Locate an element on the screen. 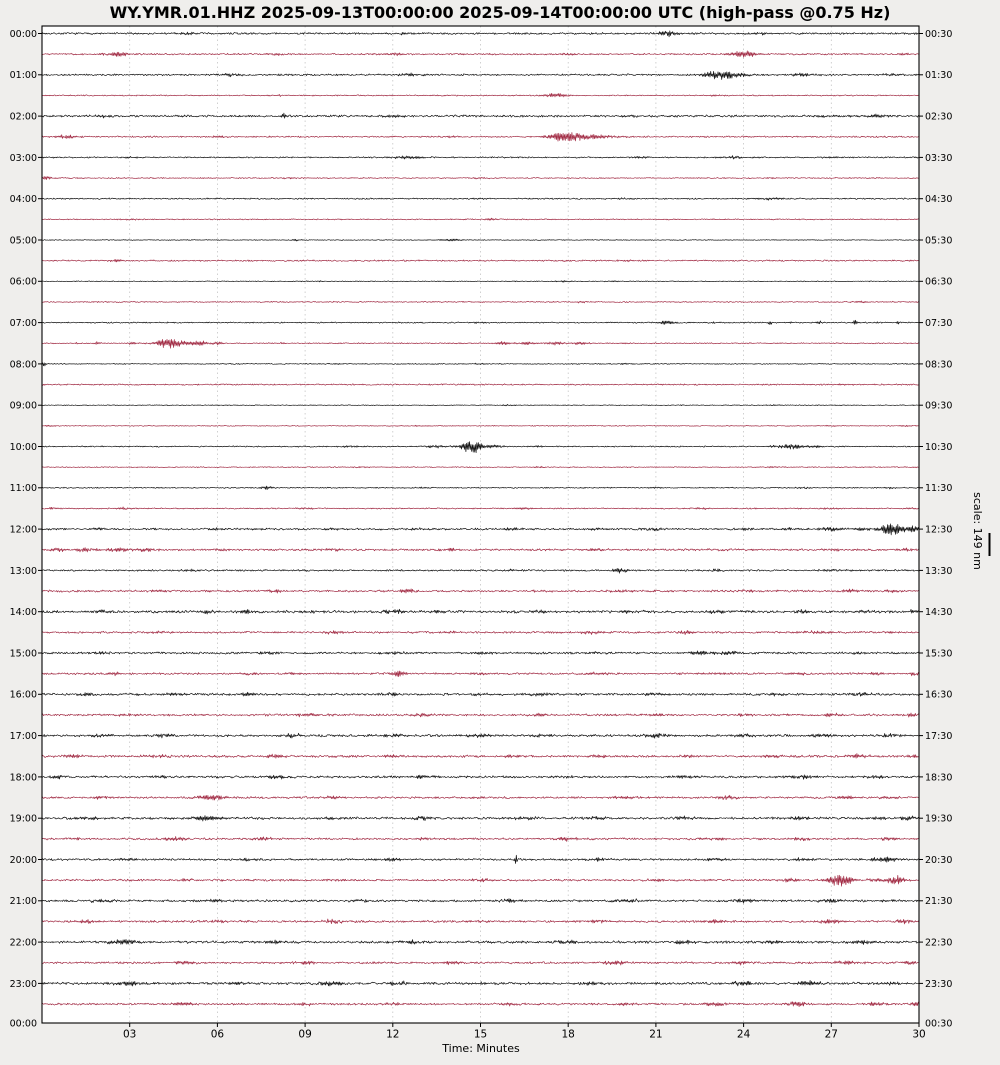 This screenshot has height=1065, width=1000. row-label-left-23:00: 23:00 is located at coordinates (23, 984).